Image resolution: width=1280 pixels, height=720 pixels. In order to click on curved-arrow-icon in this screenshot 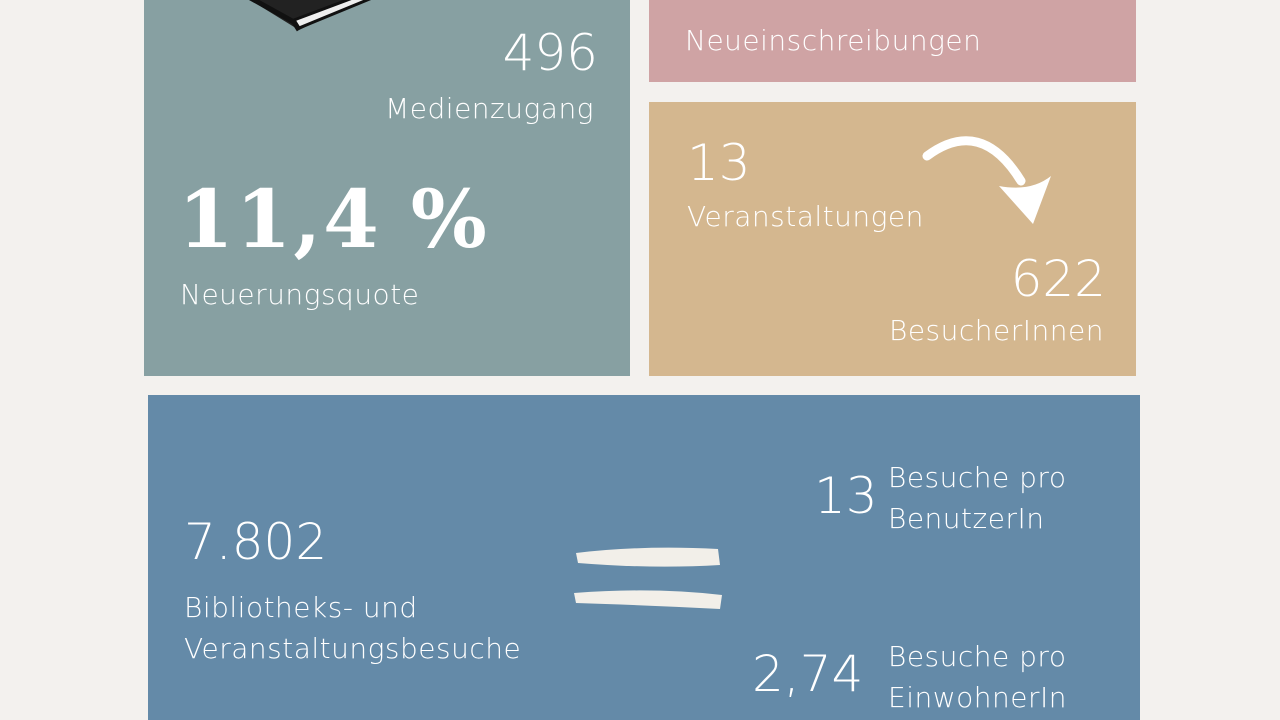, I will do `click(986, 180)`.